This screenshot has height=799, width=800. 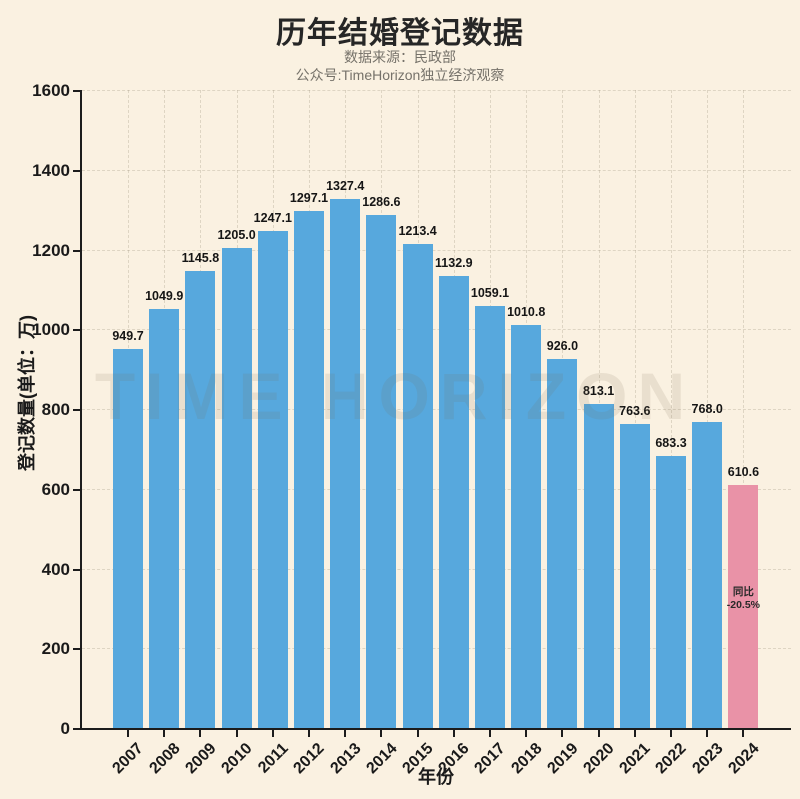 What do you see at coordinates (236, 234) in the screenshot?
I see `bar-value-2010: 1205.0` at bounding box center [236, 234].